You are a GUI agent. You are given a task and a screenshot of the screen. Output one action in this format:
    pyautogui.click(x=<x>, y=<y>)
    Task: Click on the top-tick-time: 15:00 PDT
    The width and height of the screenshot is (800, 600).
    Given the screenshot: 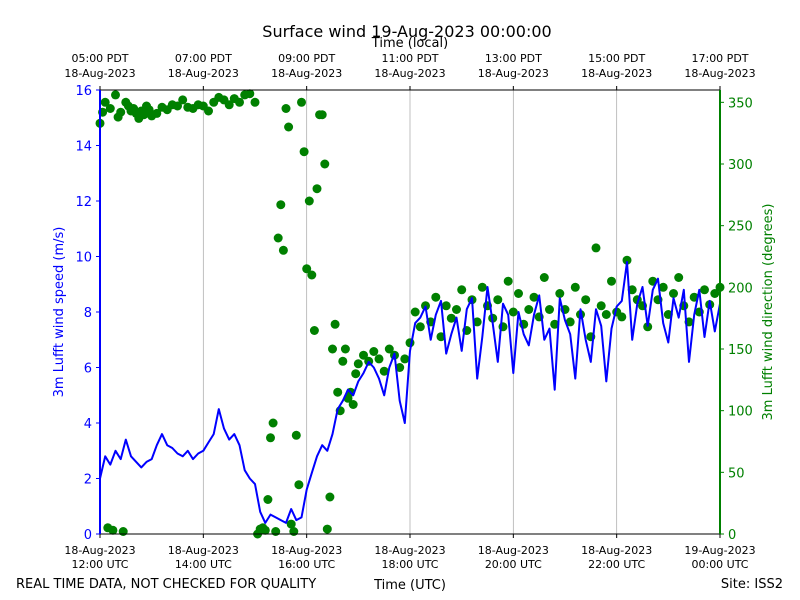 What is the action you would take?
    pyautogui.click(x=616, y=58)
    